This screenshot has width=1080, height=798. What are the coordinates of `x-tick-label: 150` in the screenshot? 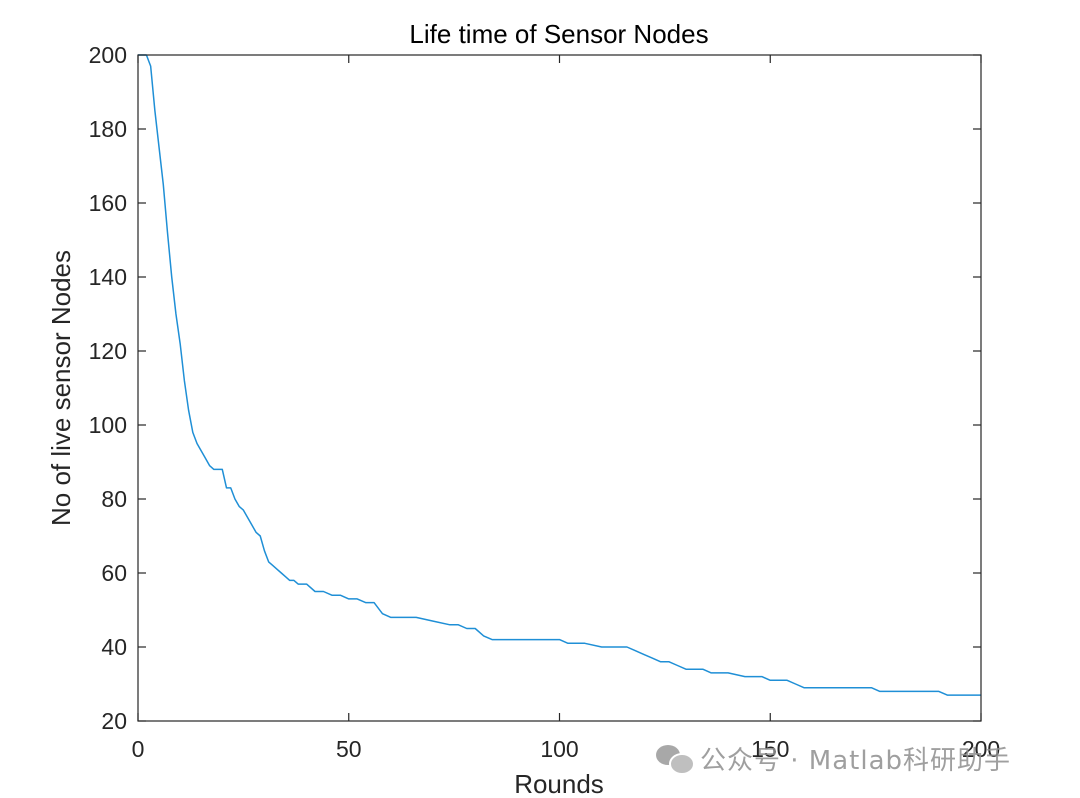 It's located at (770, 749).